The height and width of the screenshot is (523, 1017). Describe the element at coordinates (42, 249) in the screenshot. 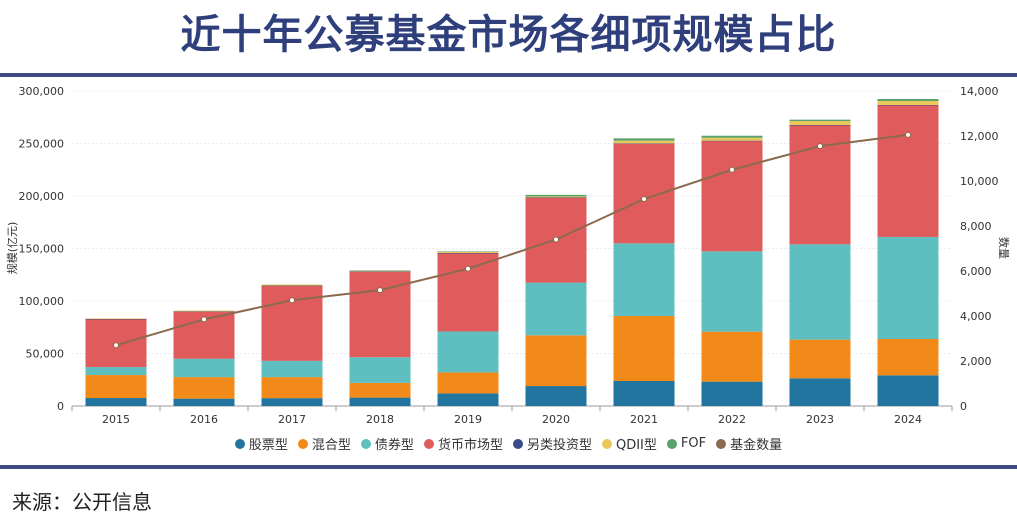

I see `y-tick-label: 150,000` at that location.